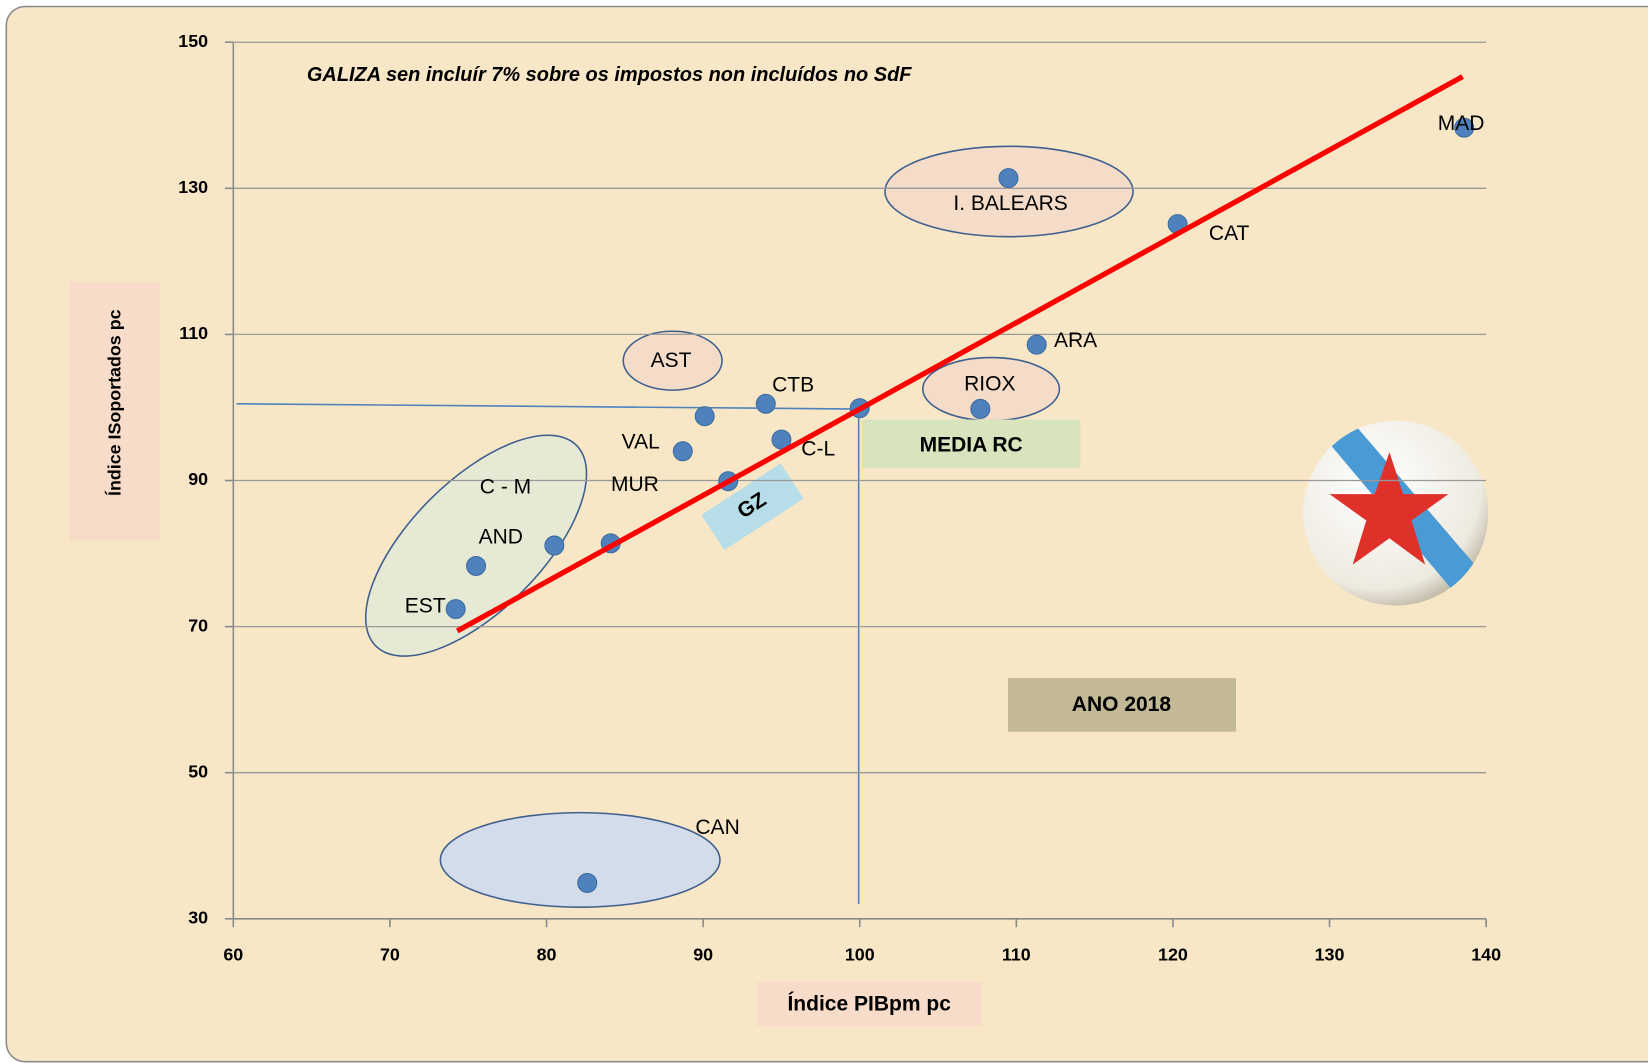  Describe the element at coordinates (818, 449) in the screenshot. I see `point-label: C-L` at that location.